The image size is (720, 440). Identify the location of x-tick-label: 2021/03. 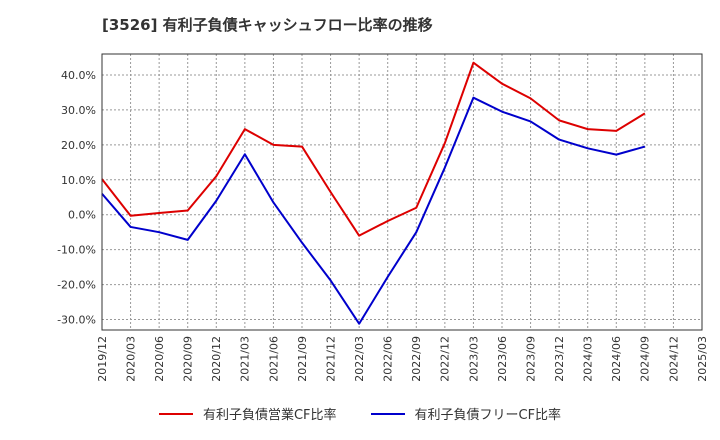
(245, 359).